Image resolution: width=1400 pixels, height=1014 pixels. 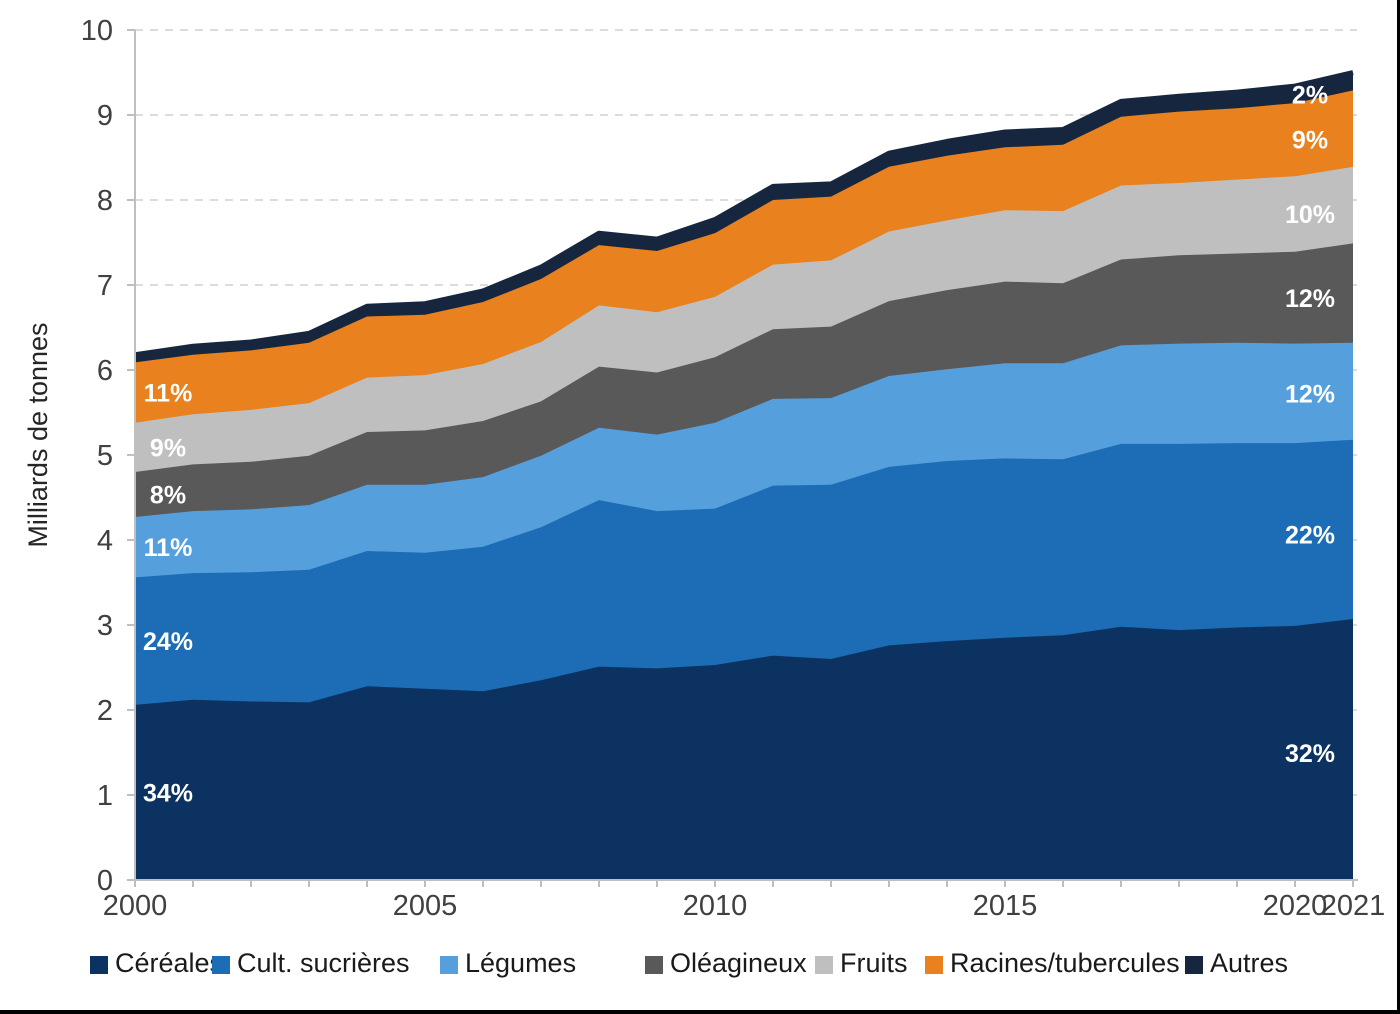 What do you see at coordinates (168, 394) in the screenshot?
I see `pct-label-2000-6: 11%` at bounding box center [168, 394].